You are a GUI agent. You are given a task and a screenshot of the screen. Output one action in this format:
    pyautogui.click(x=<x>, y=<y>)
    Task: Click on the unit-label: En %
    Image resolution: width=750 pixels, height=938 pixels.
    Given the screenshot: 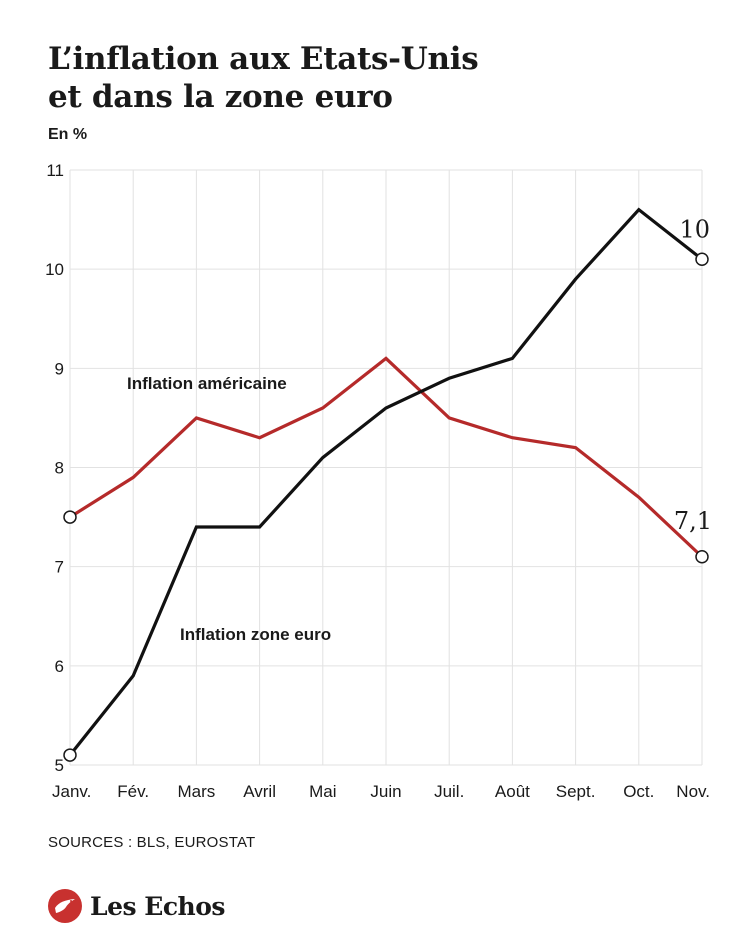 What is the action you would take?
    pyautogui.click(x=68, y=134)
    